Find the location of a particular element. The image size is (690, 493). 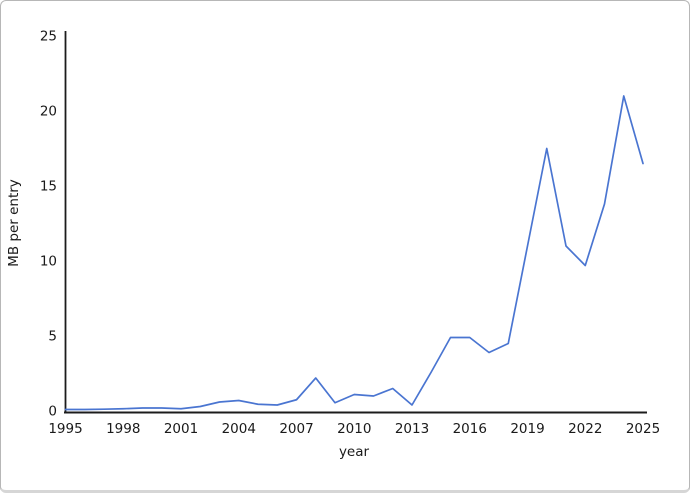

x-tick-label: 2010 is located at coordinates (354, 429).